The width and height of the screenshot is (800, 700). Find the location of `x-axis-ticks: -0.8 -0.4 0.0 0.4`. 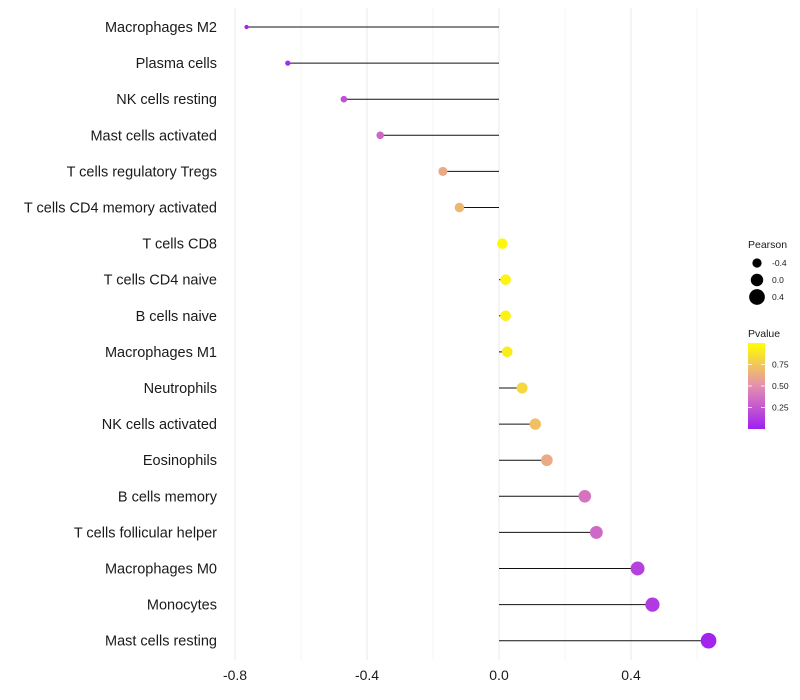

x-axis-ticks: -0.8 -0.4 0.0 0.4 is located at coordinates (432, 675).